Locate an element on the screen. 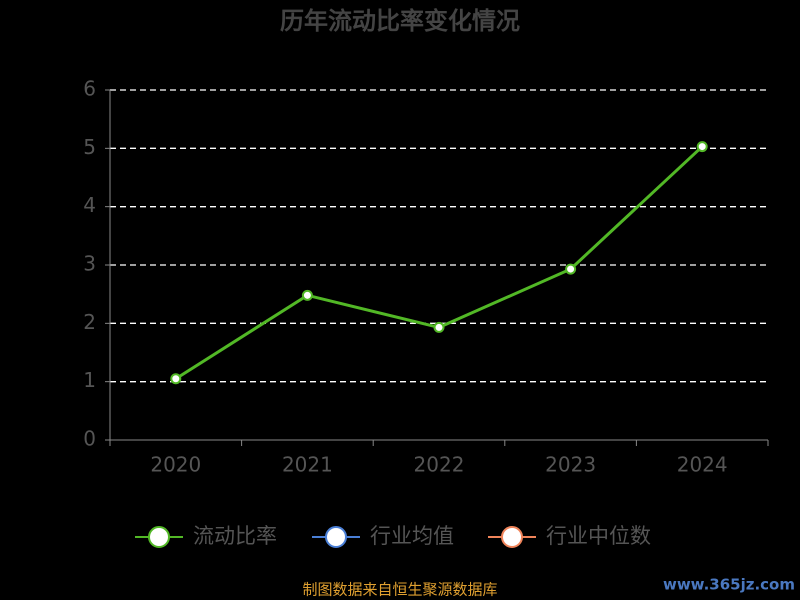  legend-label: 行业均值 is located at coordinates (412, 536).